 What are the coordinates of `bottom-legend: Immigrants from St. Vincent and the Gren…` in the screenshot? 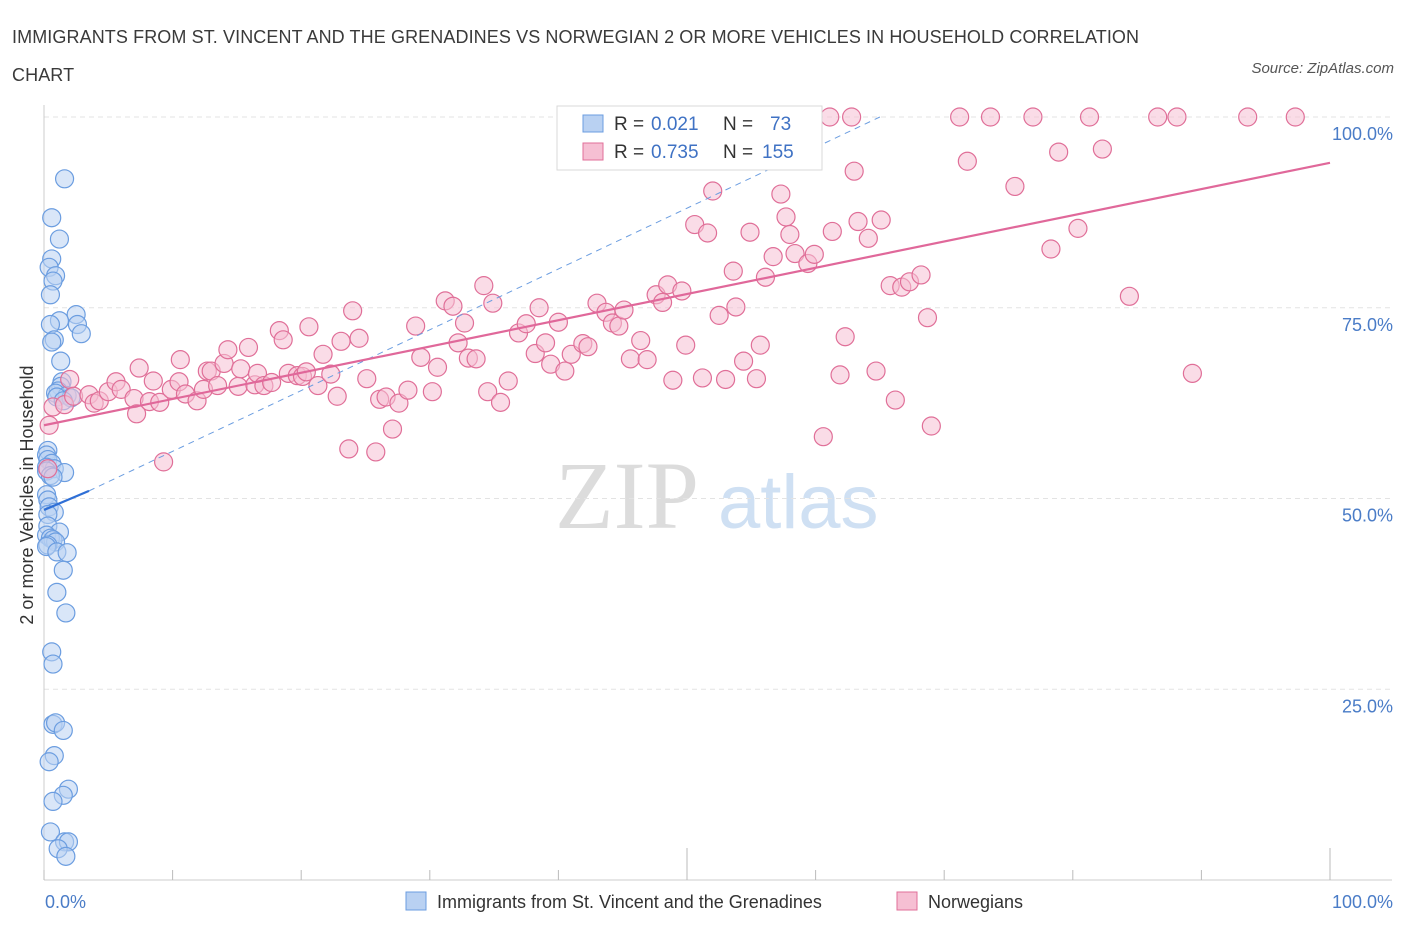 It's located at (714, 901).